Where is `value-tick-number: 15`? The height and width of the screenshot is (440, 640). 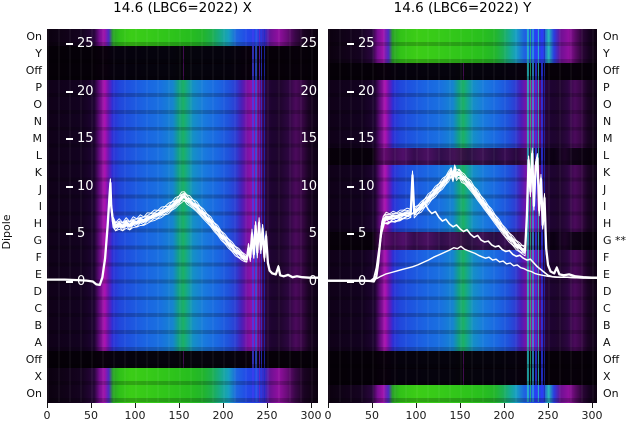 value-tick-number: 15 is located at coordinates (366, 139).